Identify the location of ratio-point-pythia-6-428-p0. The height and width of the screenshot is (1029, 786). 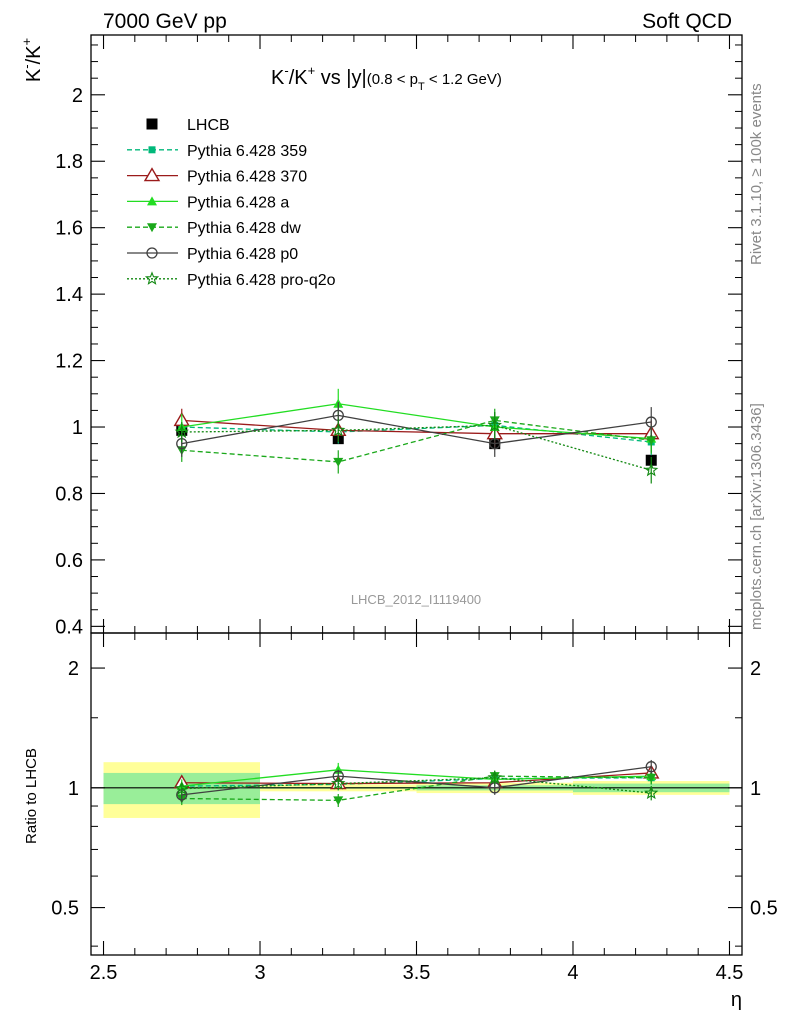
(651, 767).